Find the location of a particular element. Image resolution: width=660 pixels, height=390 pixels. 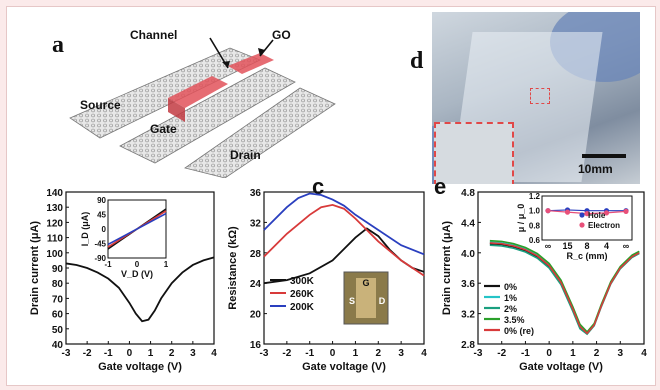

chart-e-ylabel: Drain current (μA) is located at coordinates (447, 268).